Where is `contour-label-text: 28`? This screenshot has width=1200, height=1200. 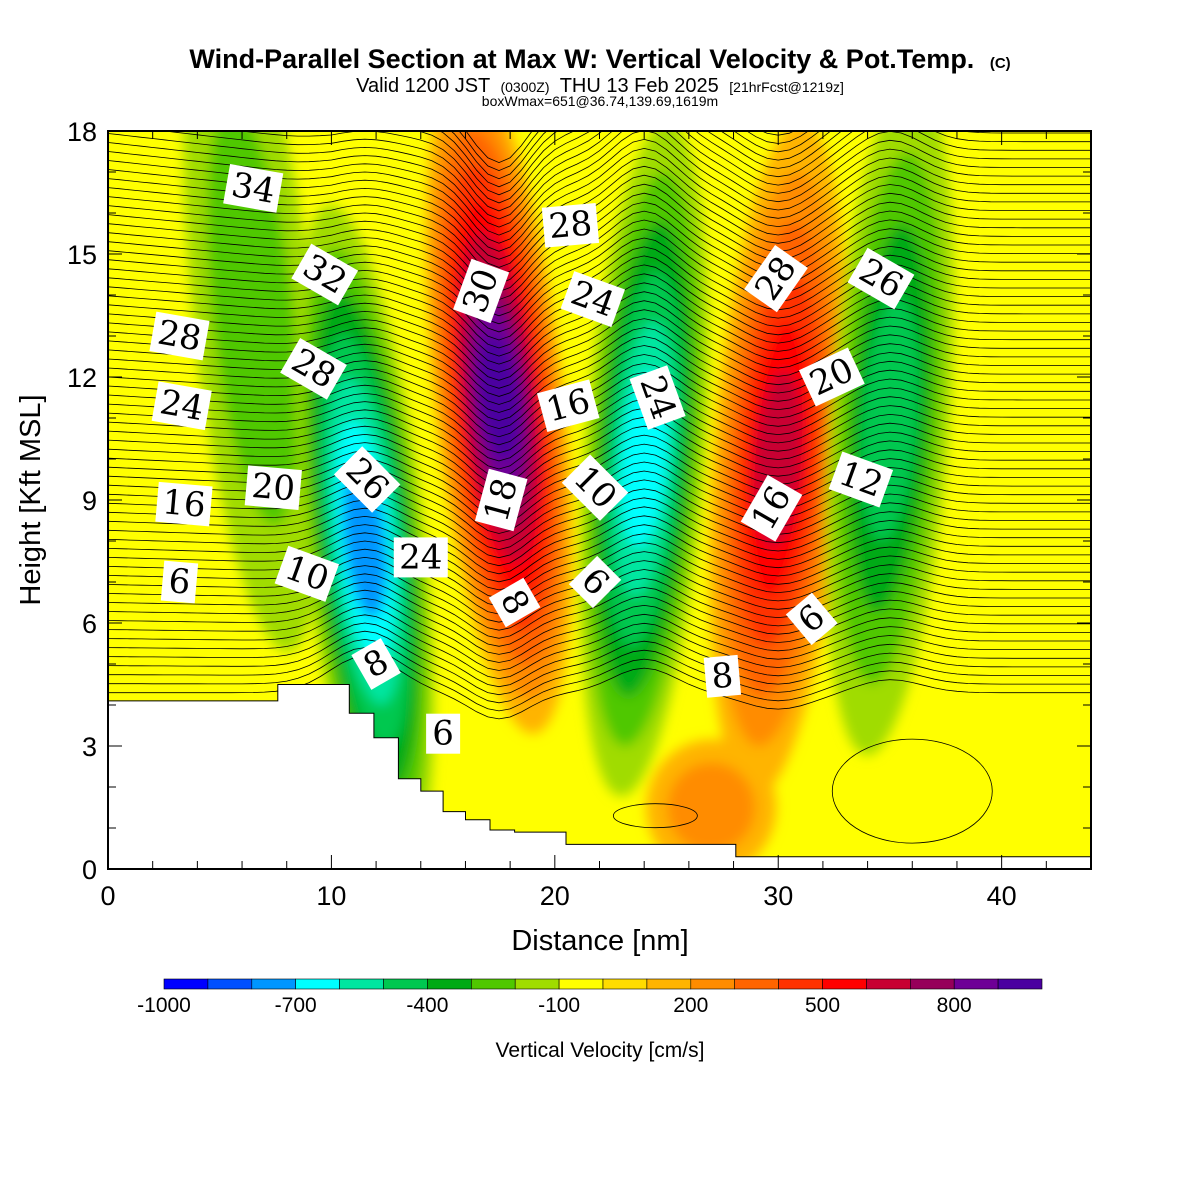 contour-label-text: 28 is located at coordinates (570, 225).